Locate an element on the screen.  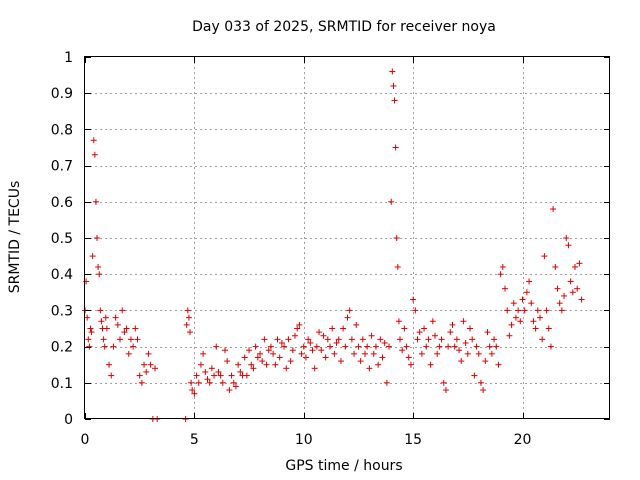
y-tick-label: 0.5 is located at coordinates (62, 239).